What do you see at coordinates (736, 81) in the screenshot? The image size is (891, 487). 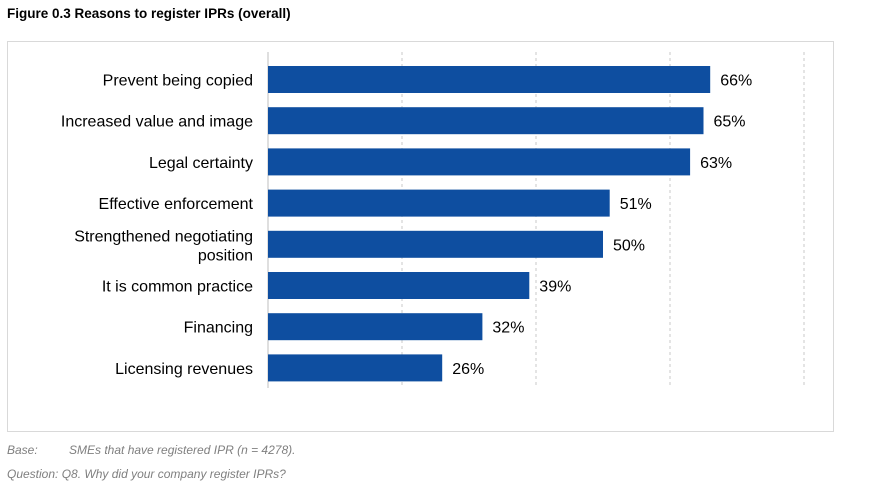 I see `data-label: 66%` at bounding box center [736, 81].